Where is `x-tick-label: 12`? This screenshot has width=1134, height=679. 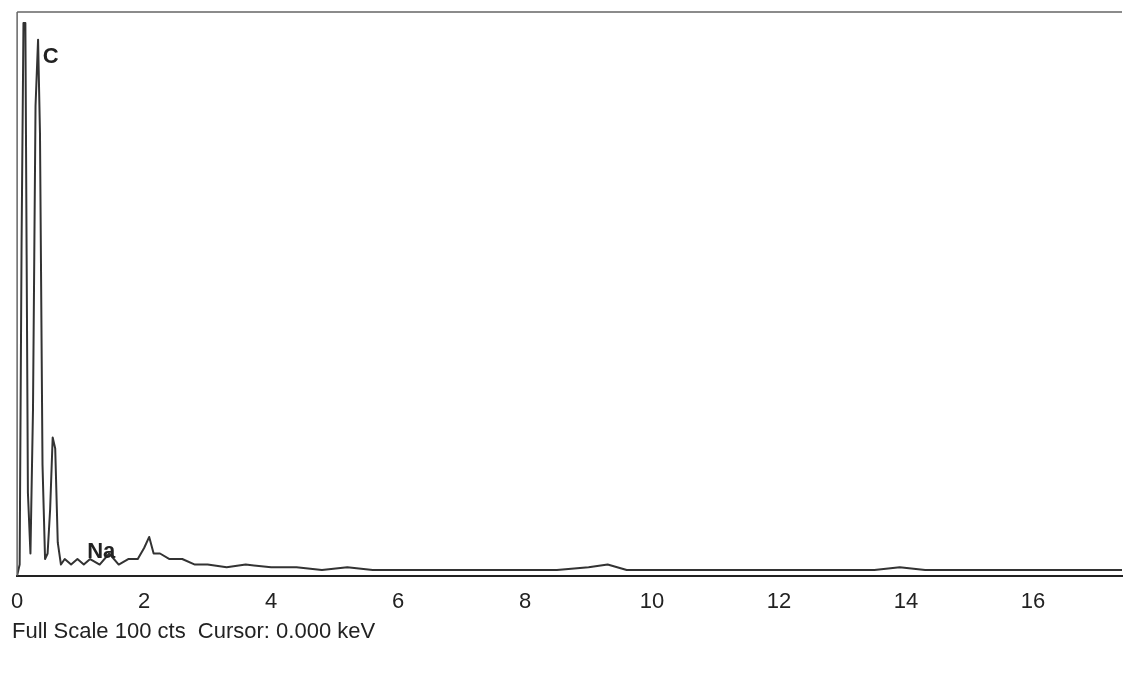 x-tick-label: 12 is located at coordinates (779, 600).